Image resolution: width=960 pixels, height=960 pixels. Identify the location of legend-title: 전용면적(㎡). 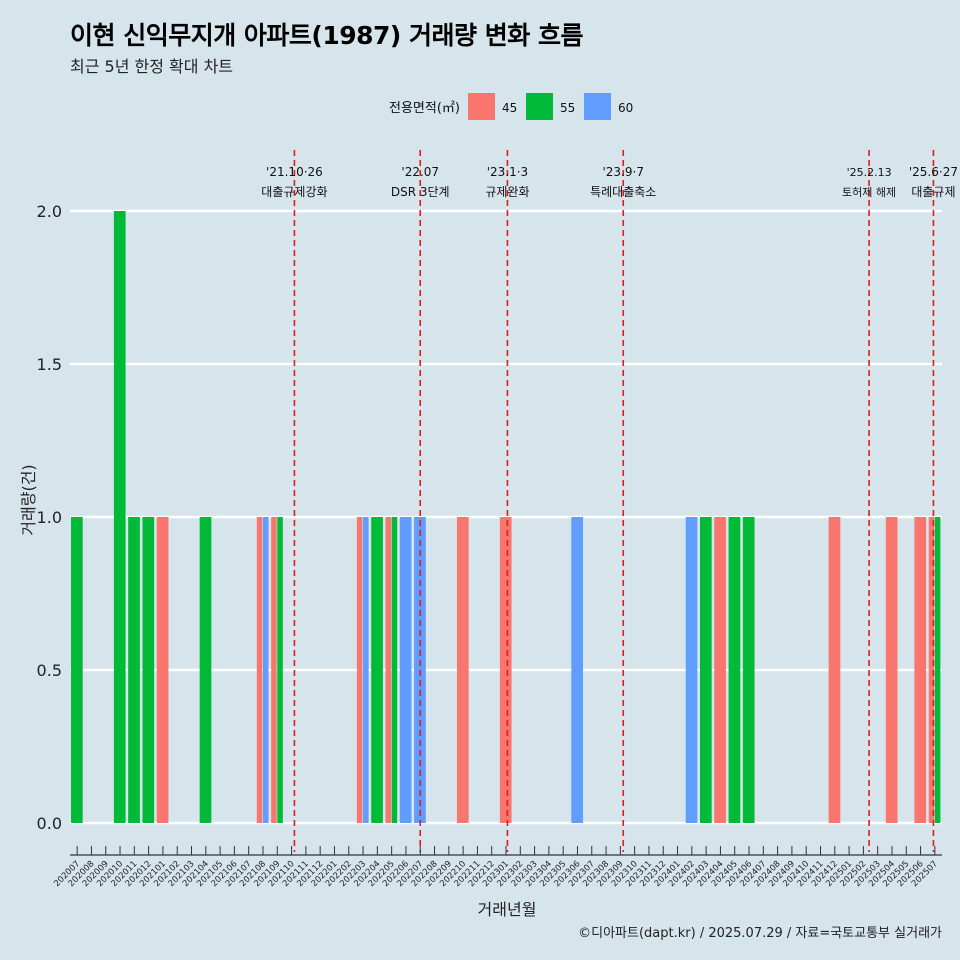
(424, 108).